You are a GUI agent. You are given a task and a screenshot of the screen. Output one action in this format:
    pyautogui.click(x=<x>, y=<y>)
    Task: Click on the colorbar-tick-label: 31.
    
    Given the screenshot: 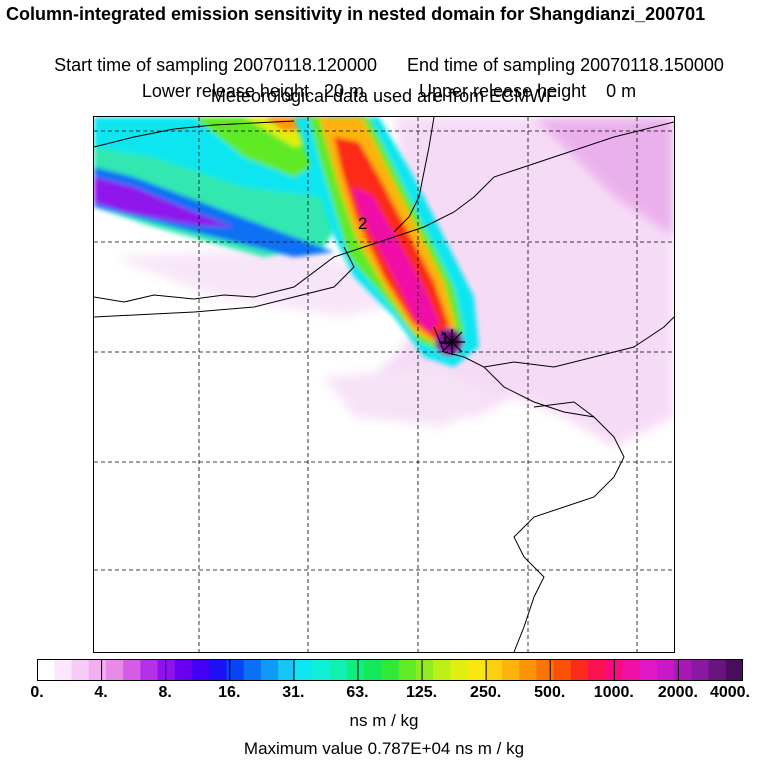 What is the action you would take?
    pyautogui.click(x=293, y=692)
    